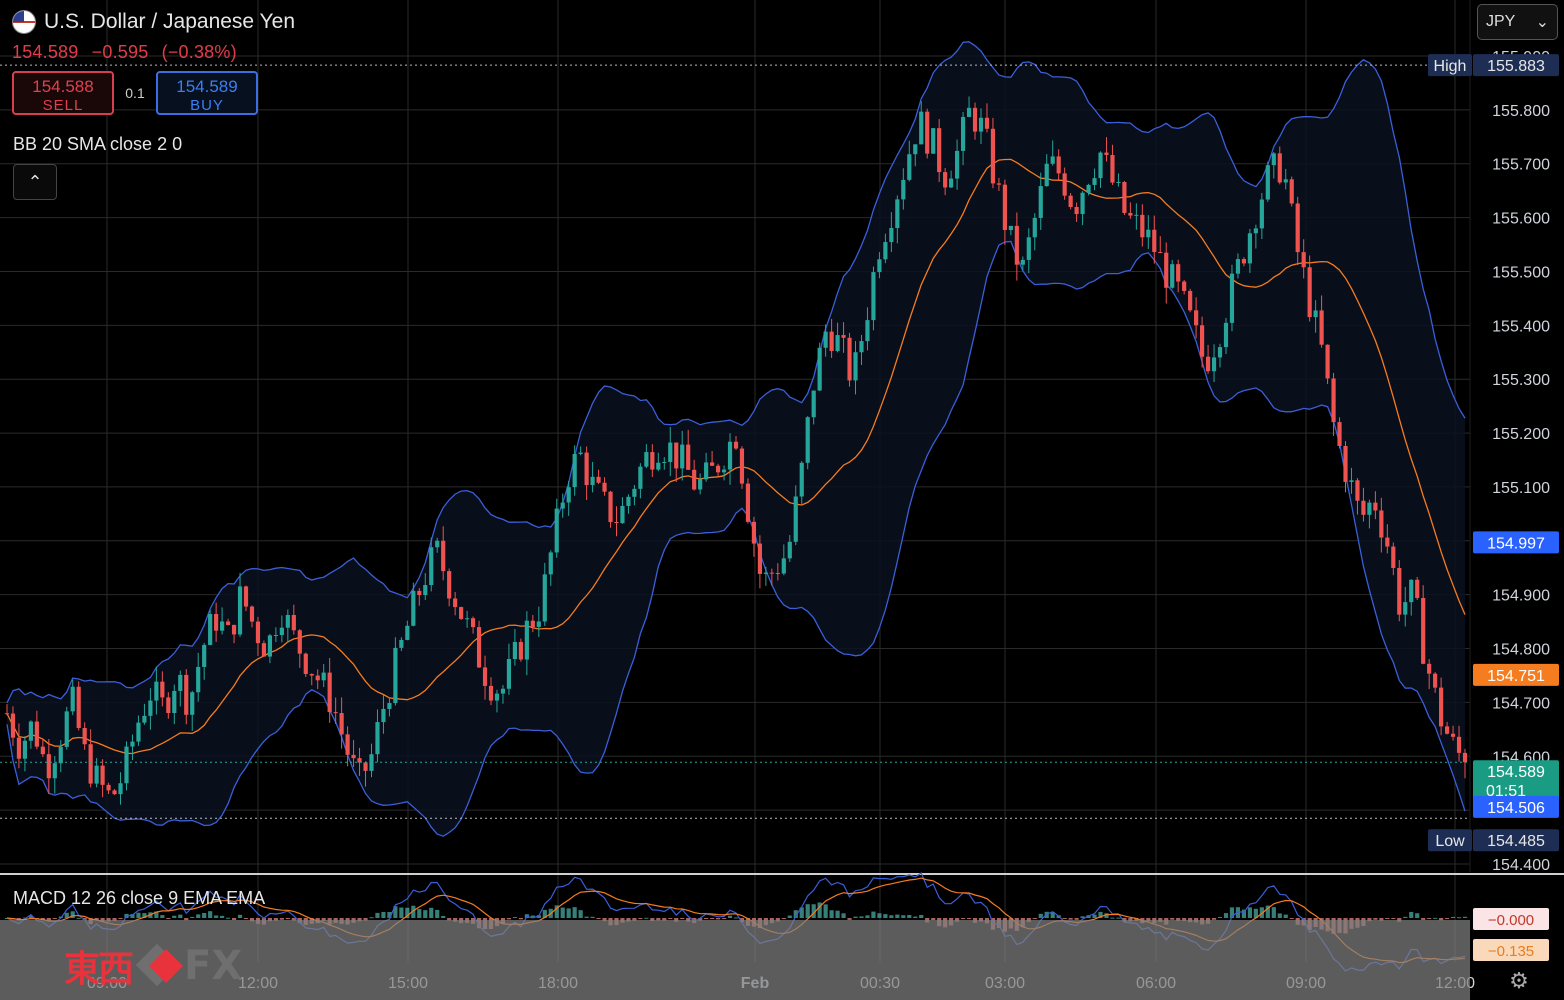 The width and height of the screenshot is (1564, 1000). I want to click on currency-select: JPY ⌄, so click(1517, 22).